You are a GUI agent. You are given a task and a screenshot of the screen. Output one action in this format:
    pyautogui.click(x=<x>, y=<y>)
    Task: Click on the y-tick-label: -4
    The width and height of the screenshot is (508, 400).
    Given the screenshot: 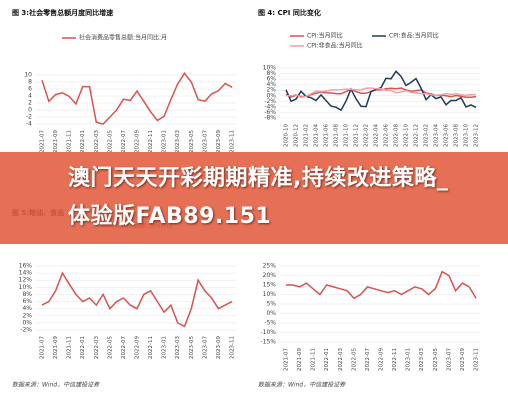 What is the action you would take?
    pyautogui.click(x=29, y=124)
    